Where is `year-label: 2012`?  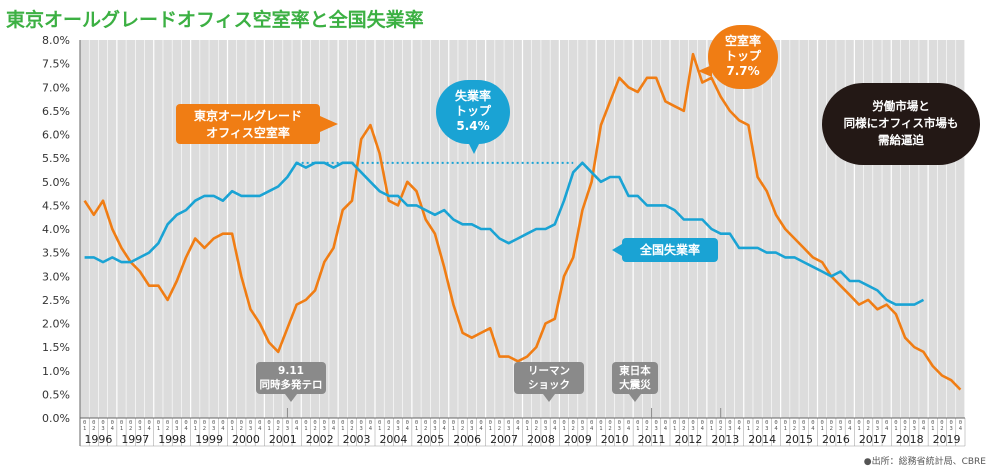
year-label: 2012 is located at coordinates (688, 439).